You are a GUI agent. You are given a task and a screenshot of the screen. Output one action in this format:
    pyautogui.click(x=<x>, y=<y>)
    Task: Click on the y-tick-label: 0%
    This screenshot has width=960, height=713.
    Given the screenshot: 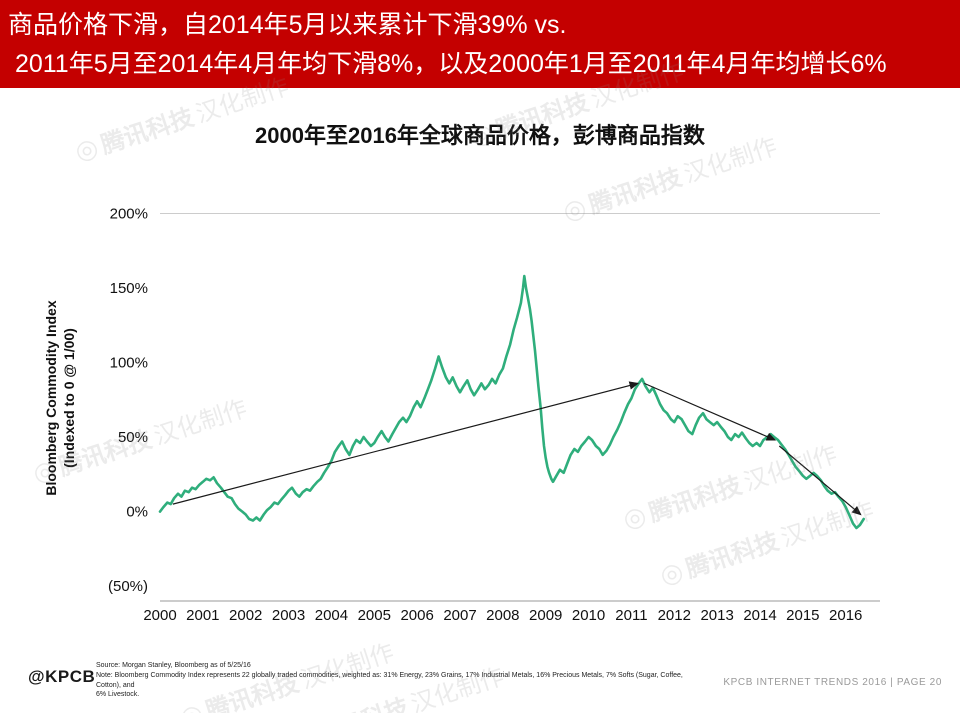 What is the action you would take?
    pyautogui.click(x=137, y=512)
    